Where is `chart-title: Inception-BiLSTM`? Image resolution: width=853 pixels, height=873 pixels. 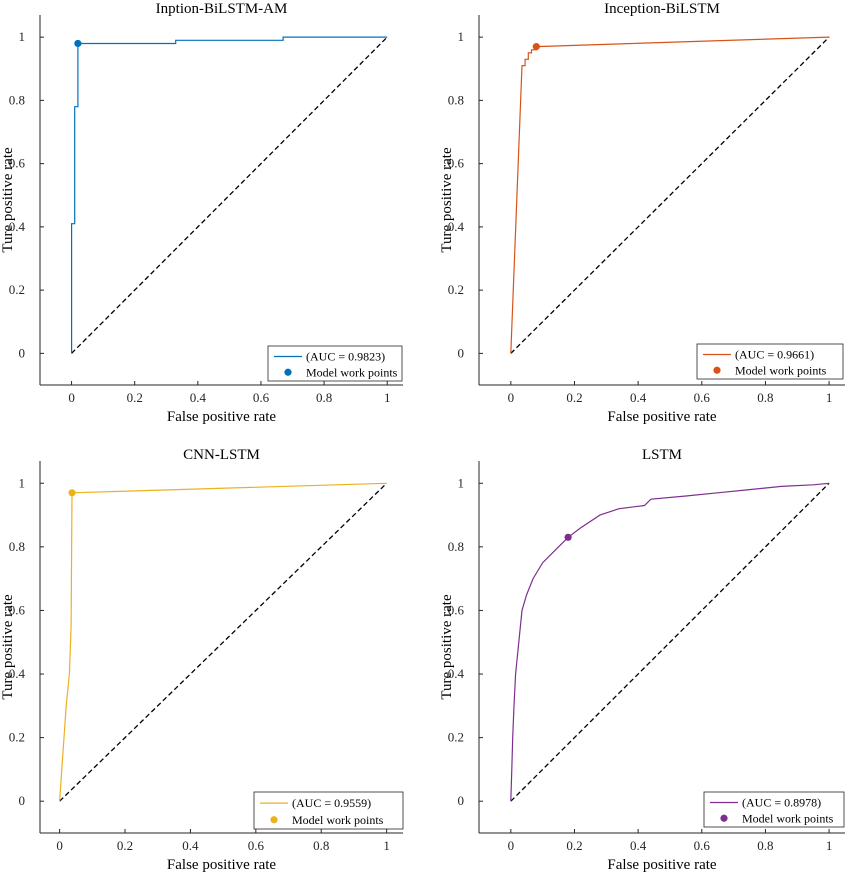 chart-title: Inception-BiLSTM is located at coordinates (662, 9).